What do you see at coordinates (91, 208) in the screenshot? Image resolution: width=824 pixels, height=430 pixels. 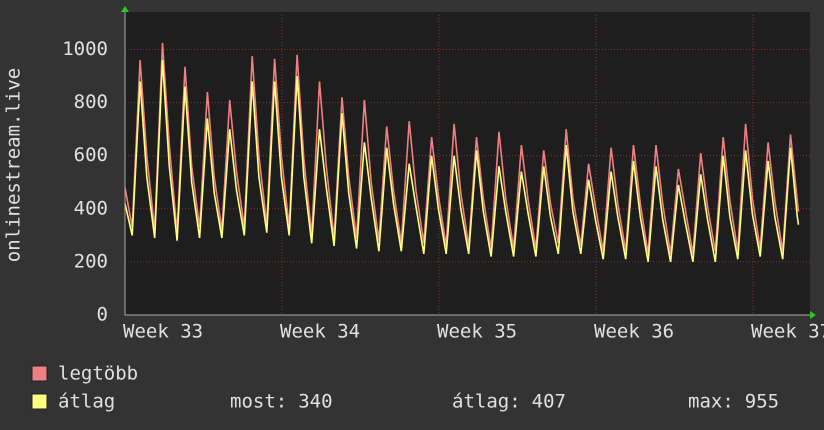 I see `y-tick-label: 400` at bounding box center [91, 208].